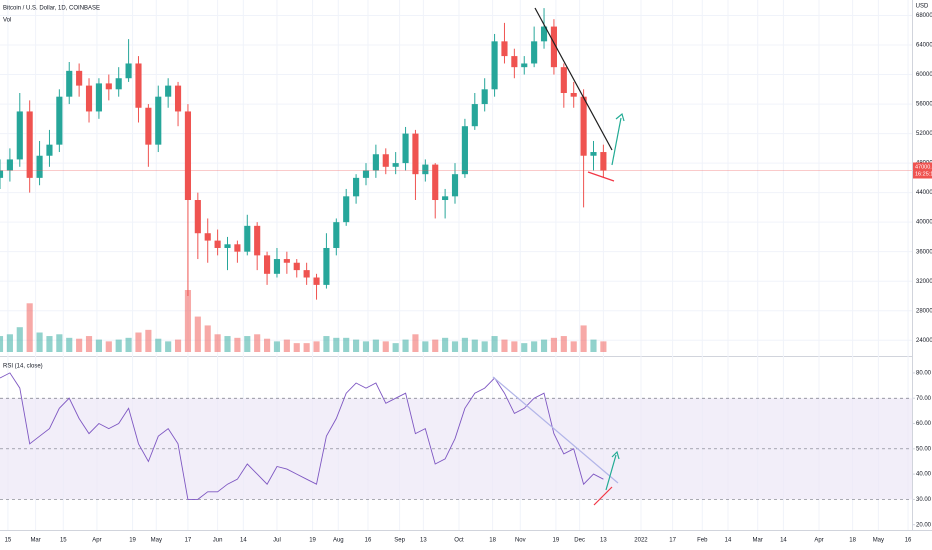  Describe the element at coordinates (601, 176) in the screenshot. I see `trendline-support` at that location.